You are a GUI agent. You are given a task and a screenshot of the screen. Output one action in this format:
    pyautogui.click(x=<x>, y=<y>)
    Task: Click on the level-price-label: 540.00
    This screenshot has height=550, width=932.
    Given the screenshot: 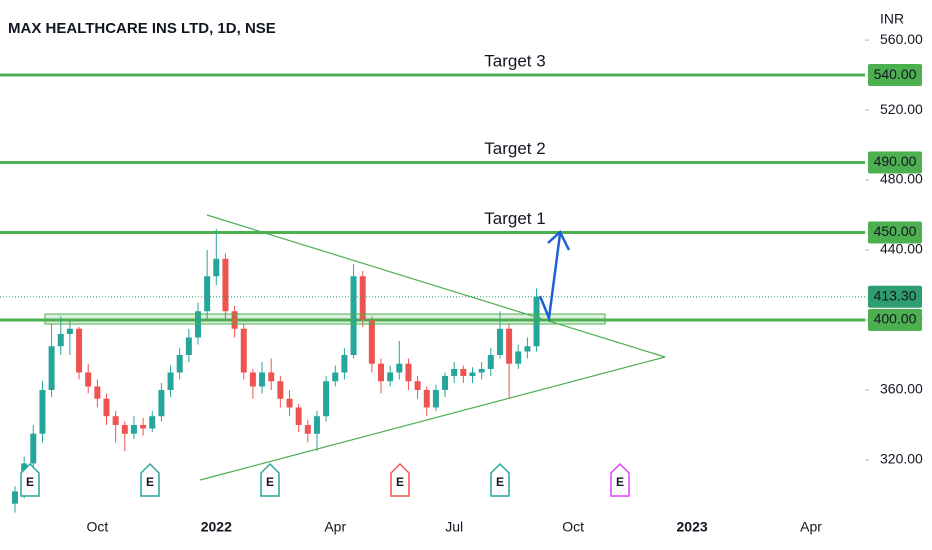 What is the action you would take?
    pyautogui.click(x=895, y=74)
    